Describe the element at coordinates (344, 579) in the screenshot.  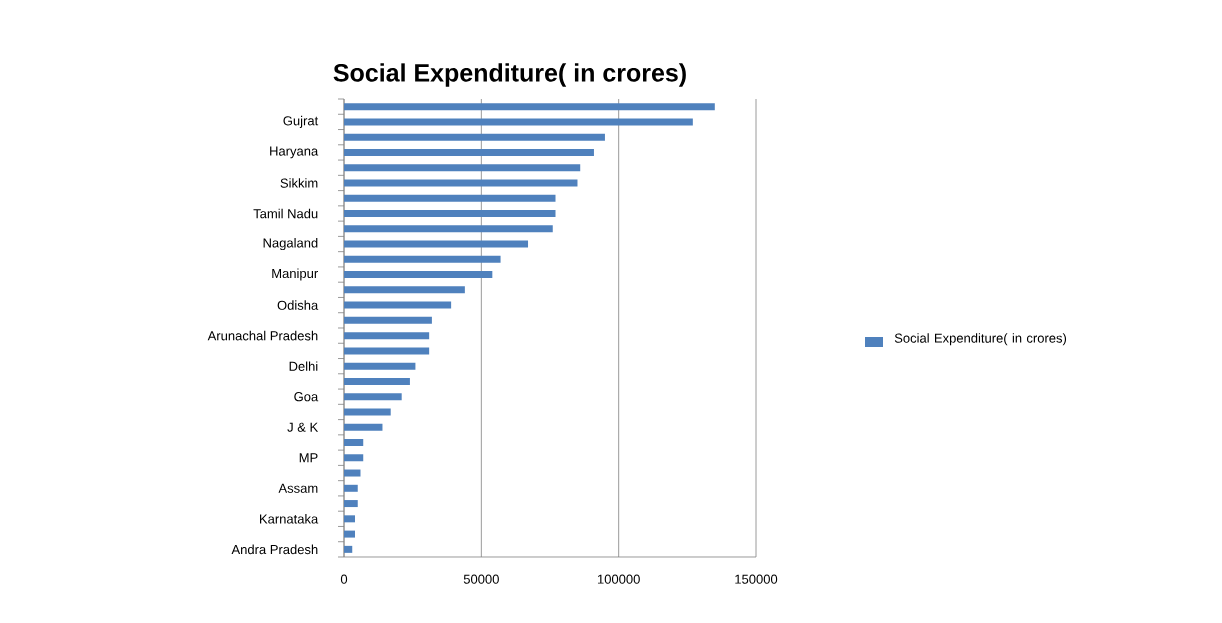
I see `x-tick-label: 0` at that location.